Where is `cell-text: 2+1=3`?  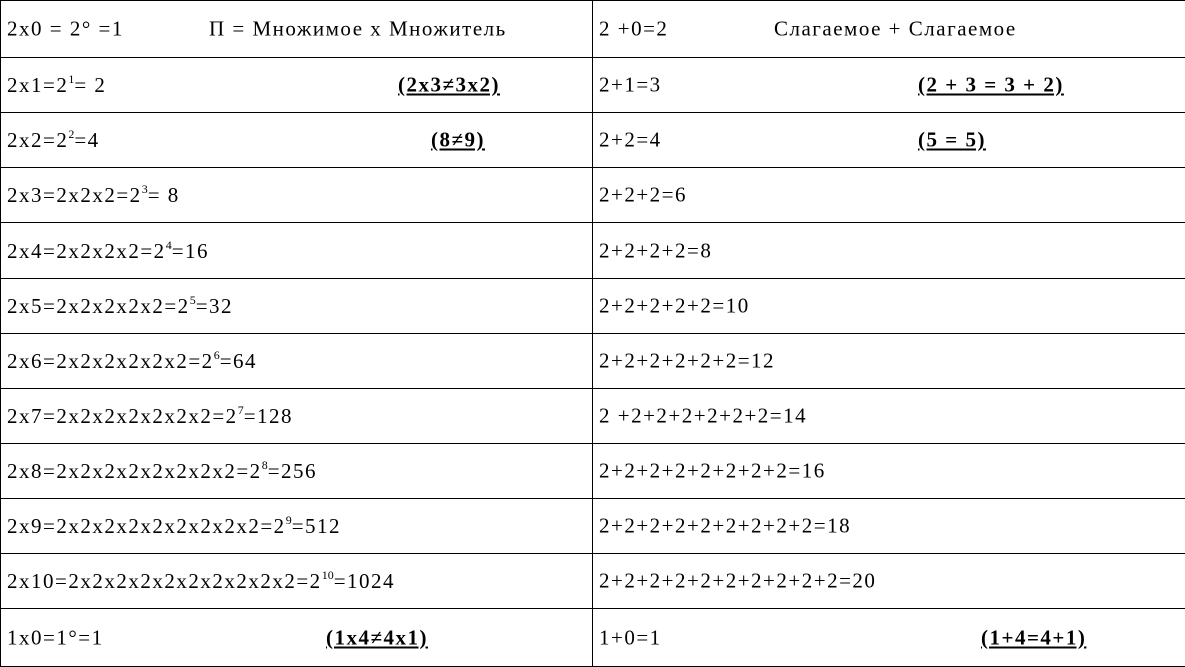
cell-text: 2+1=3 is located at coordinates (630, 85).